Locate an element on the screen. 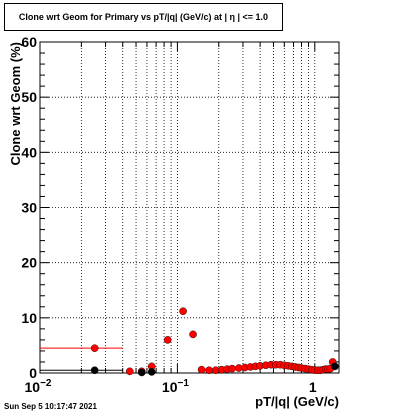 This screenshot has width=400, height=414. y-tick-label: 20 is located at coordinates (29, 263).